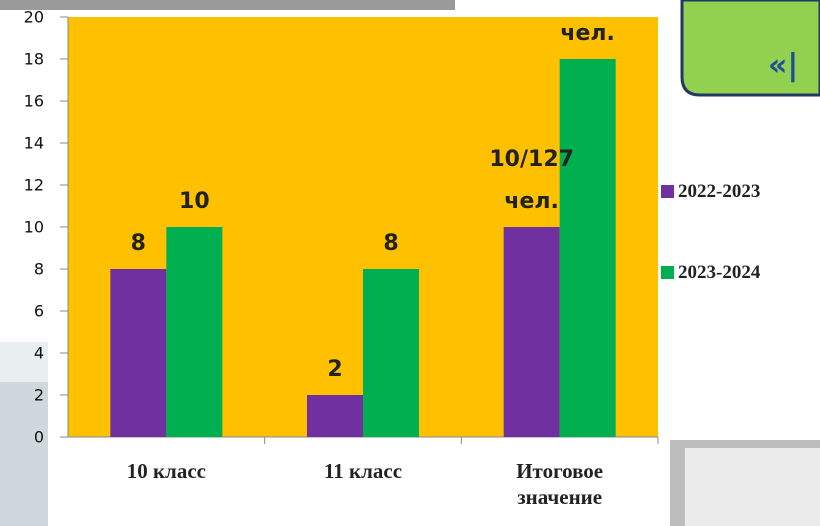  What do you see at coordinates (752, 487) in the screenshot?
I see `document-page` at bounding box center [752, 487].